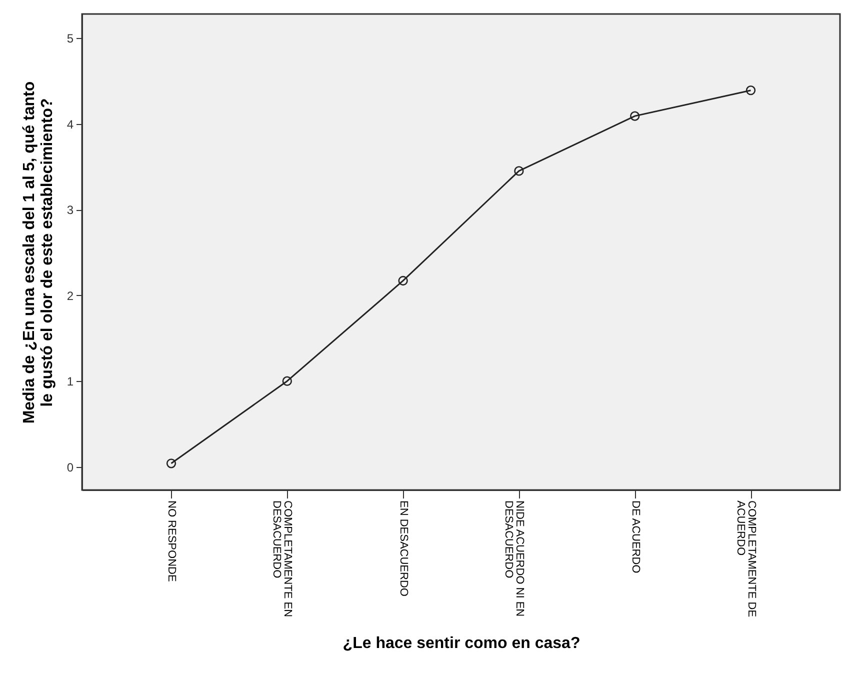 The height and width of the screenshot is (686, 842). What do you see at coordinates (746, 559) in the screenshot?
I see `x-tick-label: COMPLETAMENTE DE ACUERDO` at bounding box center [746, 559].